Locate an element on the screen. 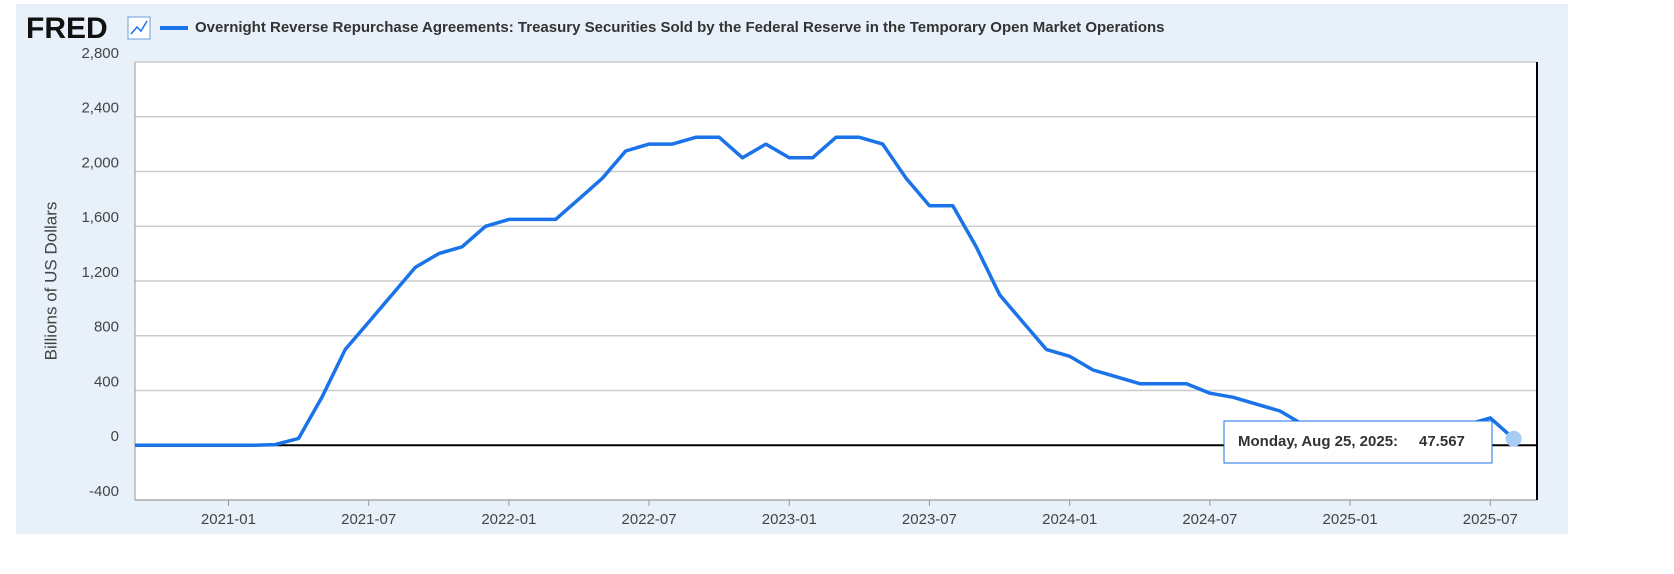 The height and width of the screenshot is (574, 1674). y-tick-label: 1,200 is located at coordinates (100, 272).